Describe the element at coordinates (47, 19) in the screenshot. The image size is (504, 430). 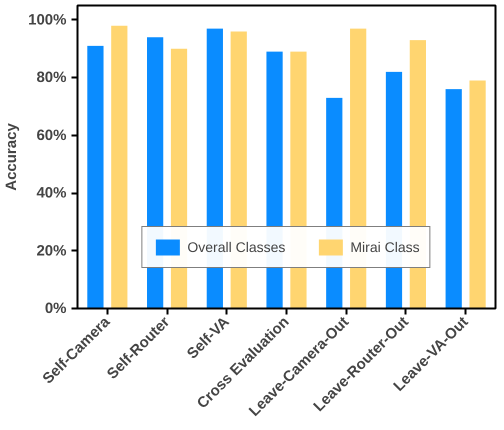
I see `y-tick-label: 100%` at that location.